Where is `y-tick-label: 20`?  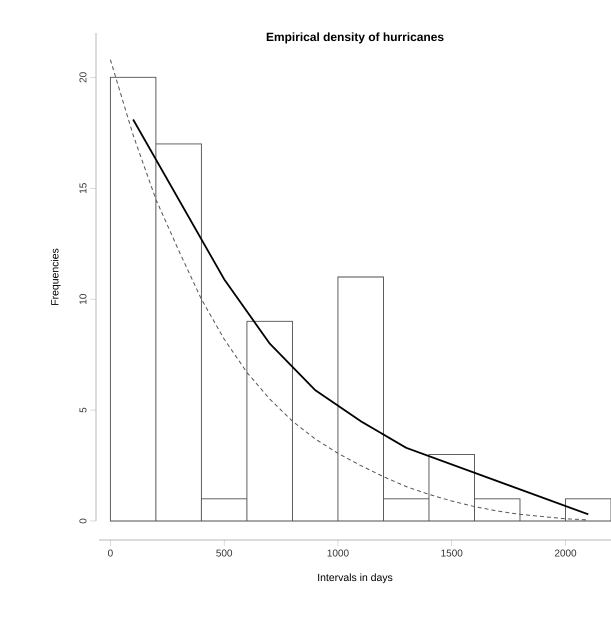
y-tick-label: 20 is located at coordinates (82, 77).